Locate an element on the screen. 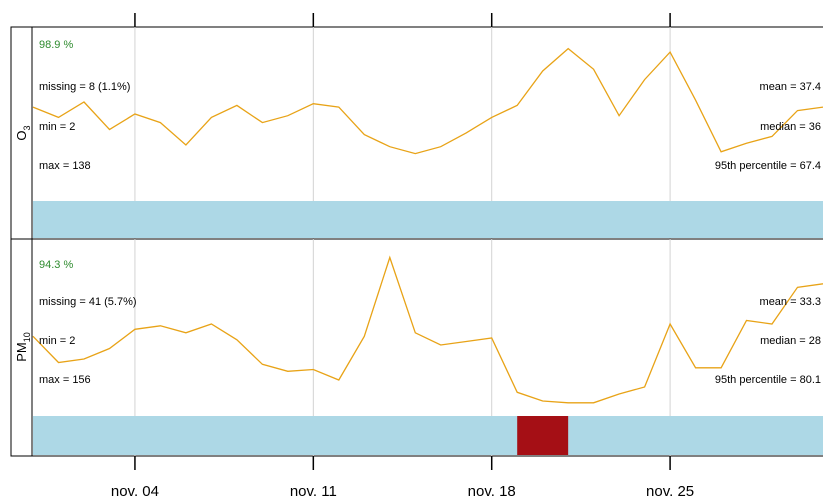 This screenshot has width=823, height=500. panel-pm10-p95-stat: 95th percentile = 80.1 is located at coordinates (768, 380).